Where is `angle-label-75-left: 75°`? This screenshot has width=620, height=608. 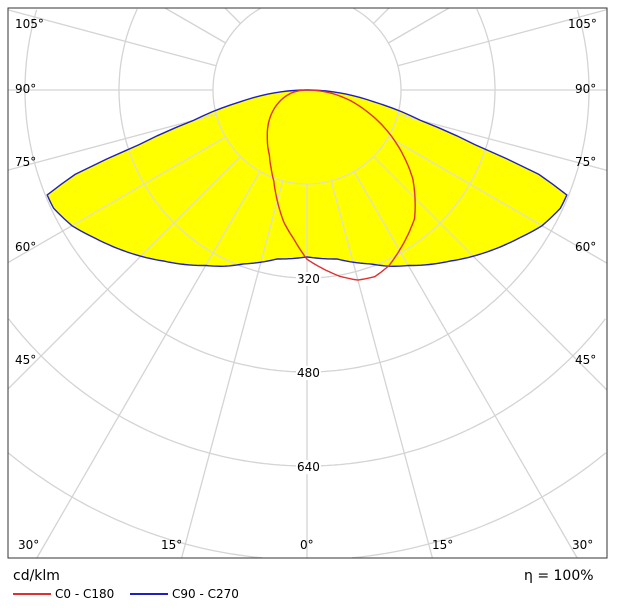 angle-label-75-left: 75° is located at coordinates (26, 162).